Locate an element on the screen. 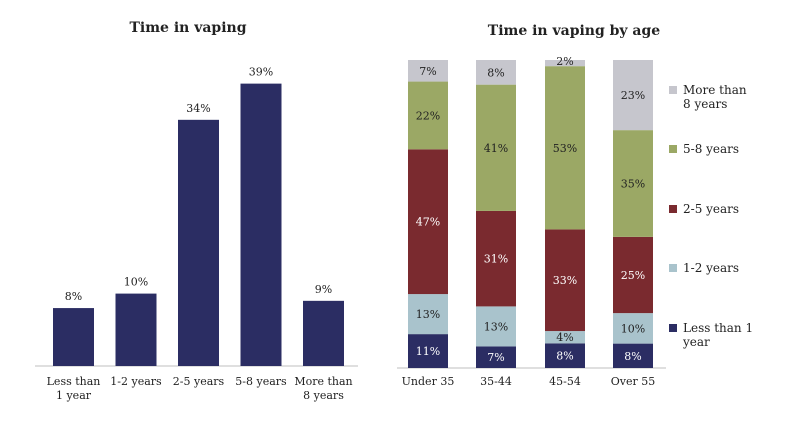 This screenshot has height=425, width=800. segment-label-2-0: 8% is located at coordinates (564, 356).